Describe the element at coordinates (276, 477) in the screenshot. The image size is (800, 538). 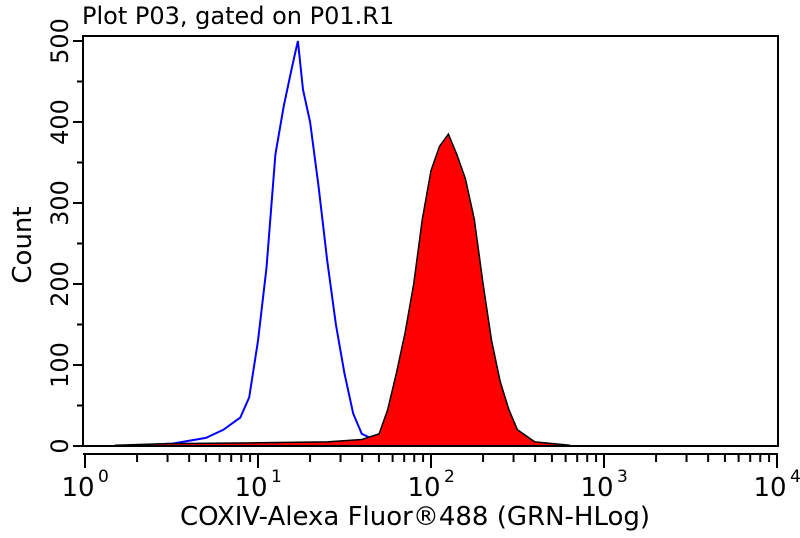
I see `x-tick-exponent: 1` at that location.